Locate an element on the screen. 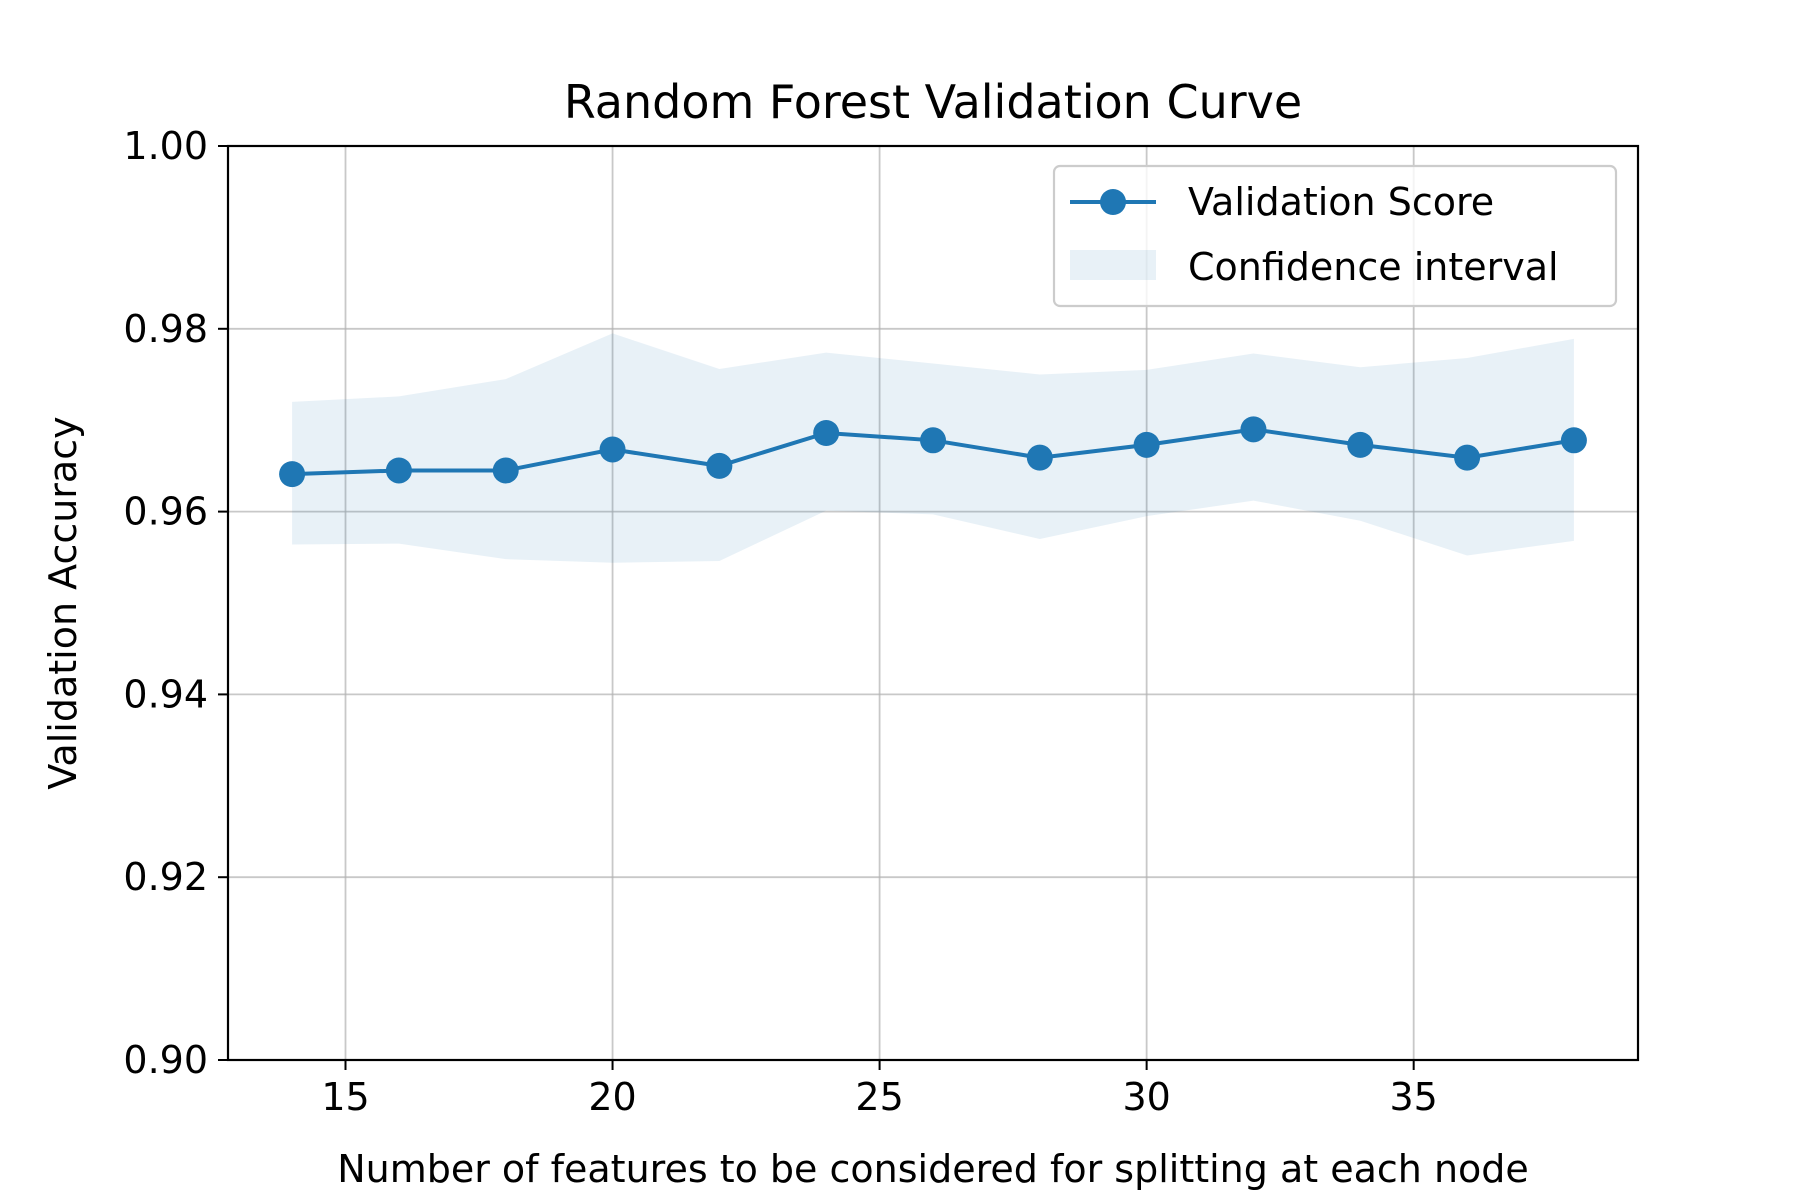 The height and width of the screenshot is (1200, 1800). chart-title: Random Forest Validation Curve is located at coordinates (933, 102).